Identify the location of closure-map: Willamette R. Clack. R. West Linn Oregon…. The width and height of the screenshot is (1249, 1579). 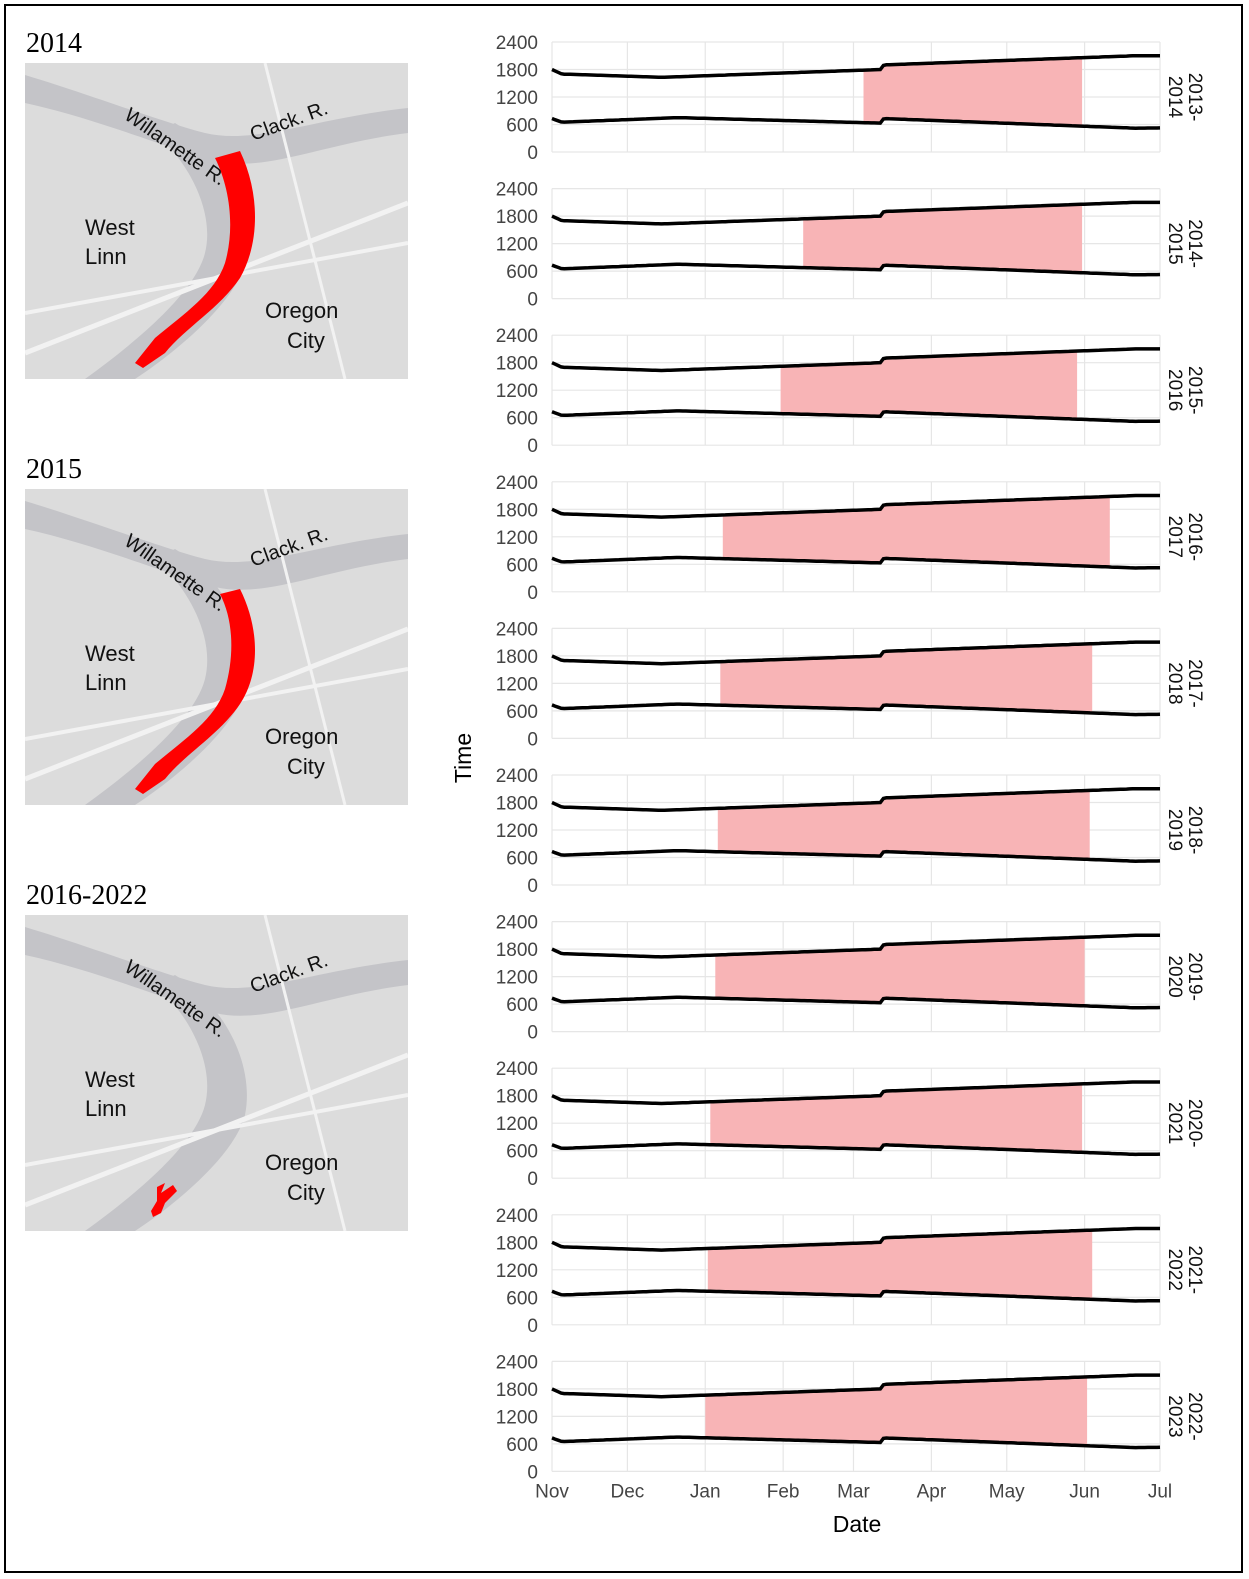
(216, 647).